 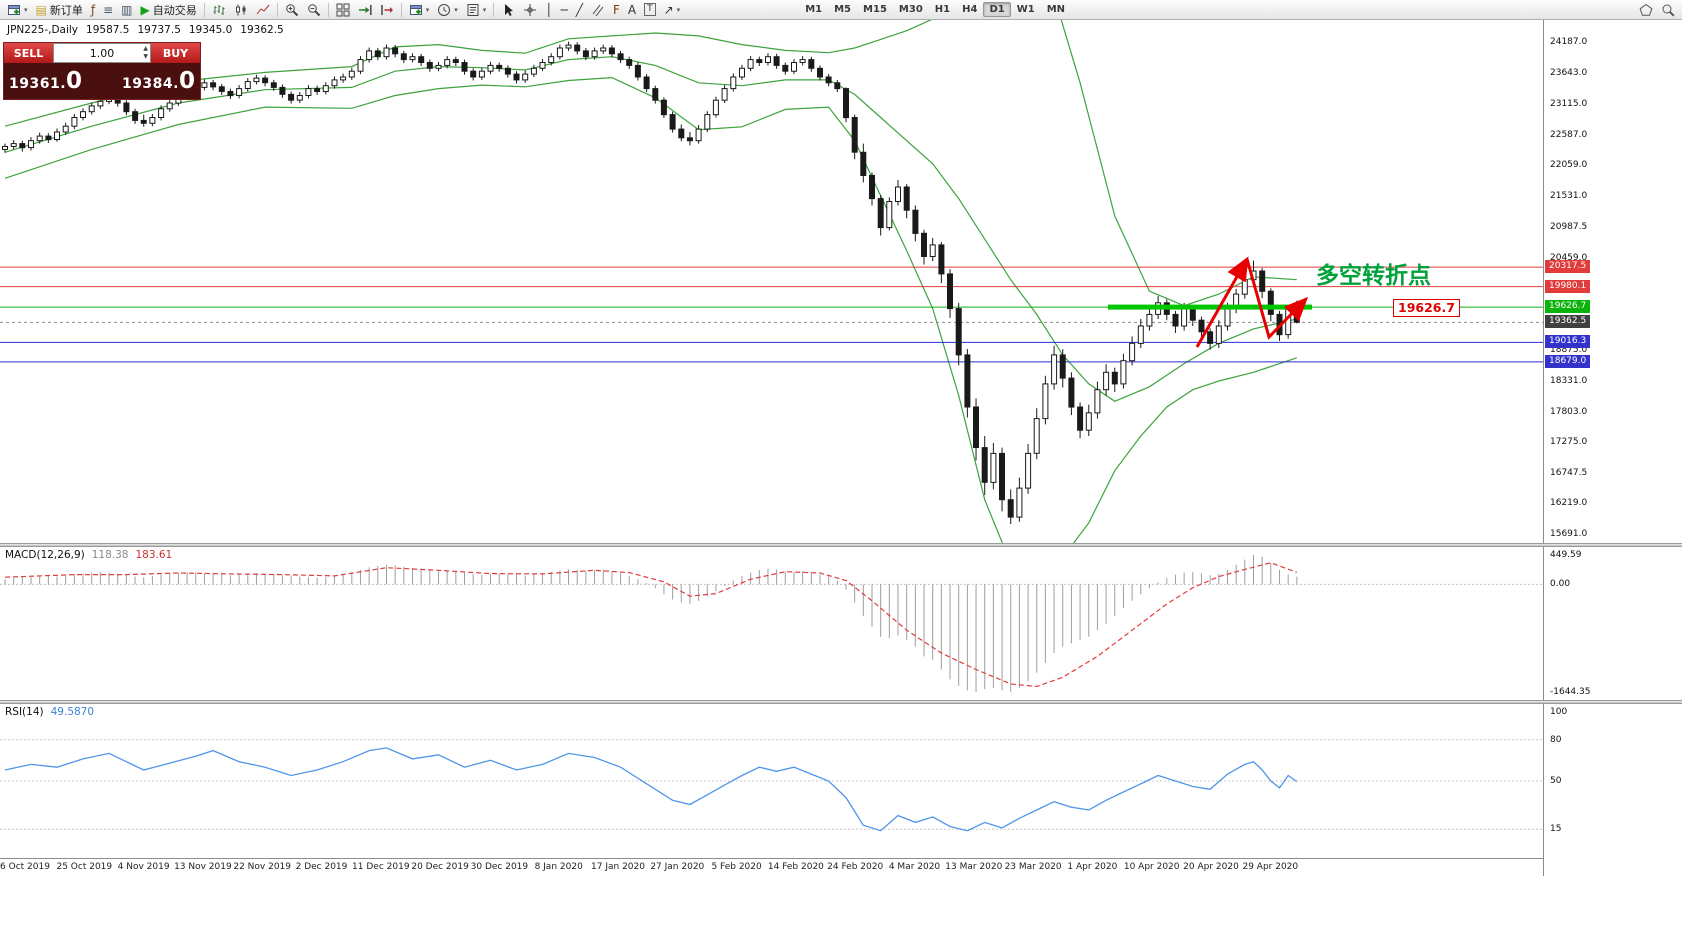 What do you see at coordinates (102, 53) in the screenshot?
I see `volume-input: 1.00 ▲ ▼` at bounding box center [102, 53].